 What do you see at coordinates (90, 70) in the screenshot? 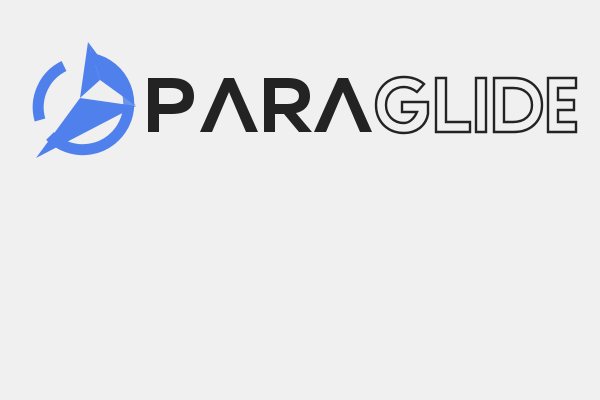
I see `plane-upper-wing` at bounding box center [90, 70].